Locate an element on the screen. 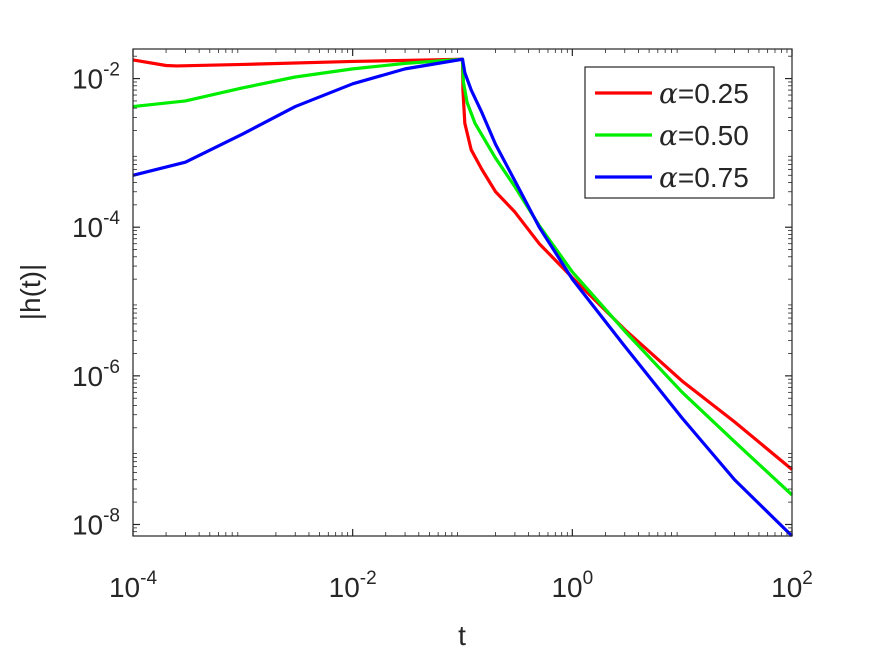  x-axis-label: t is located at coordinates (462, 635).